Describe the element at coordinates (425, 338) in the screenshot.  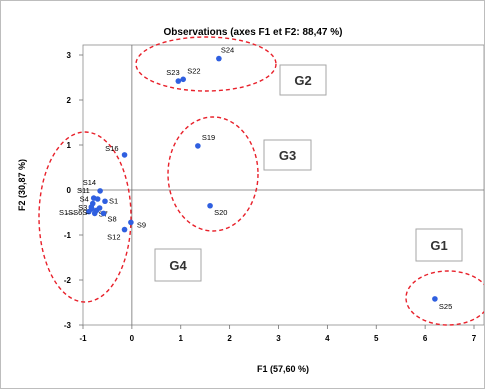
I see `x-tick-label: 6` at that location.